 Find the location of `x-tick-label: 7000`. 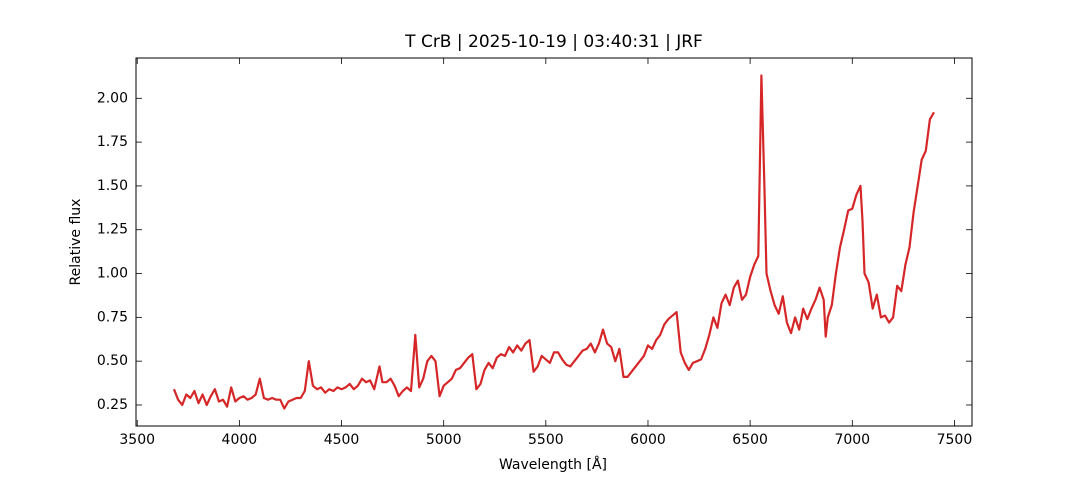

x-tick-label: 7000 is located at coordinates (852, 440).